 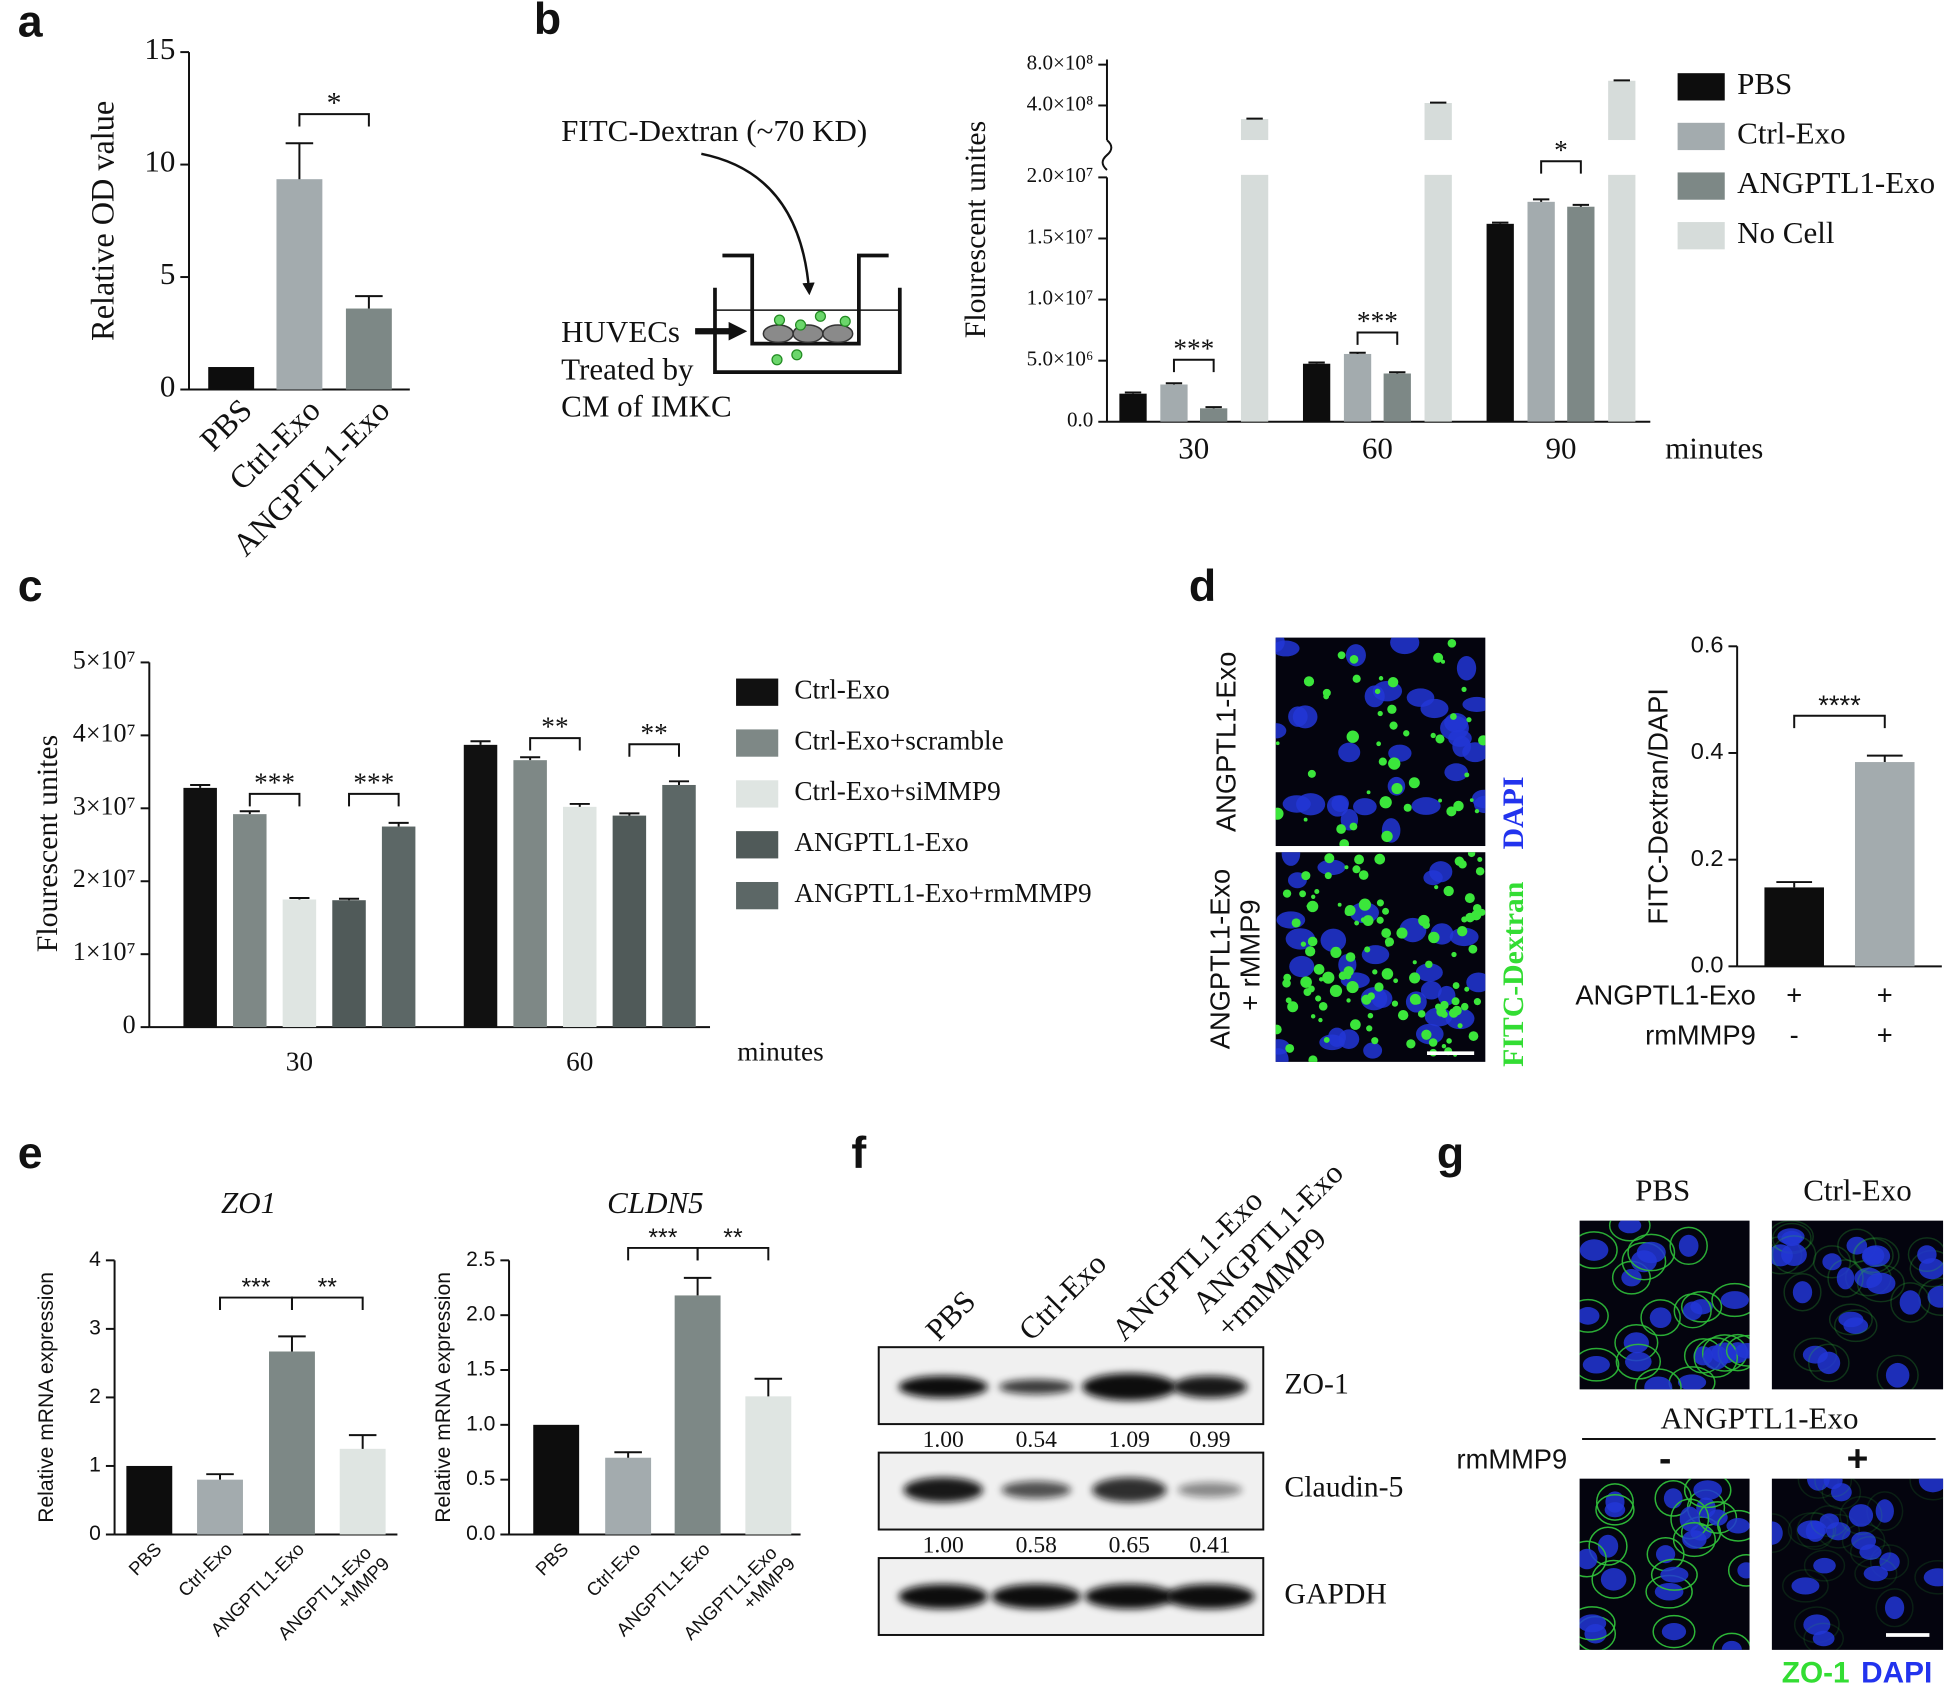 I want to click on y-axis-label: Relative OD value, so click(x=102, y=221).